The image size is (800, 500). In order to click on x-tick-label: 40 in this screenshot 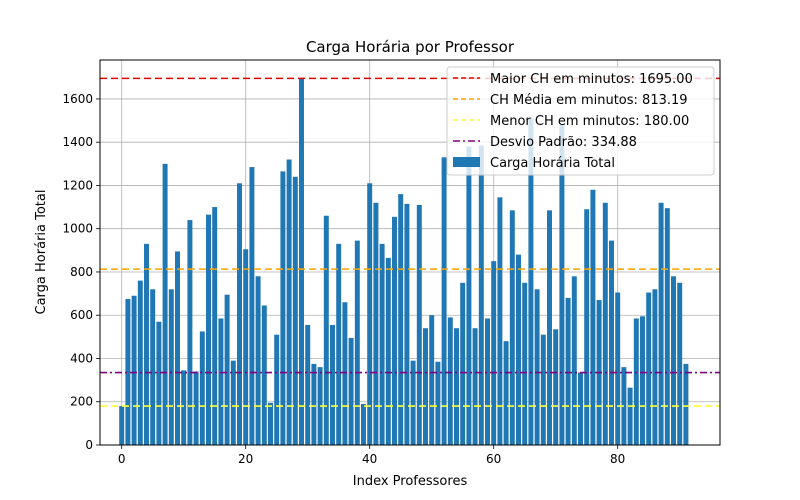, I will do `click(369, 459)`.